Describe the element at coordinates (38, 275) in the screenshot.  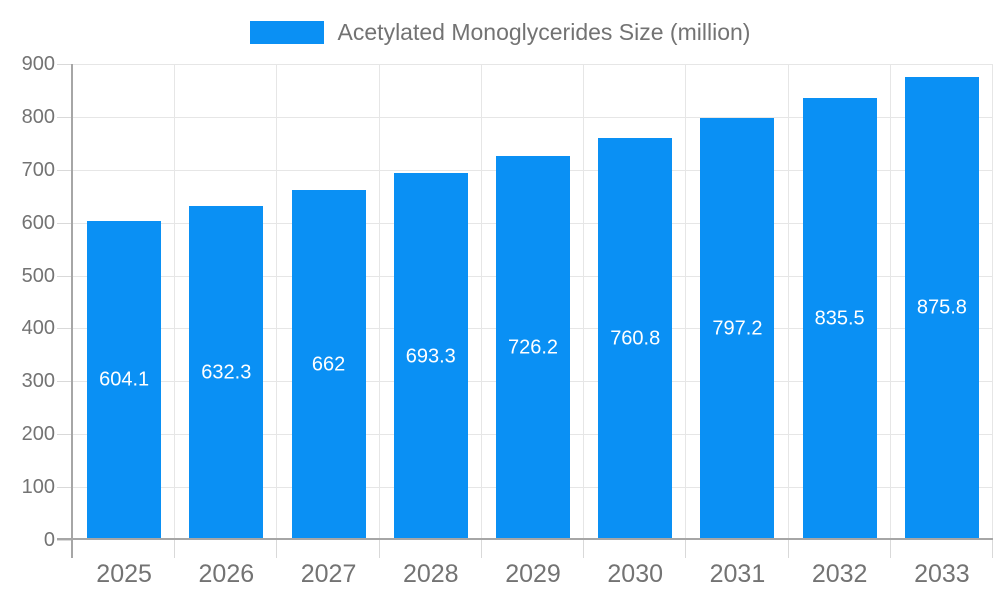
I see `y-axis-tick-label: 500` at that location.